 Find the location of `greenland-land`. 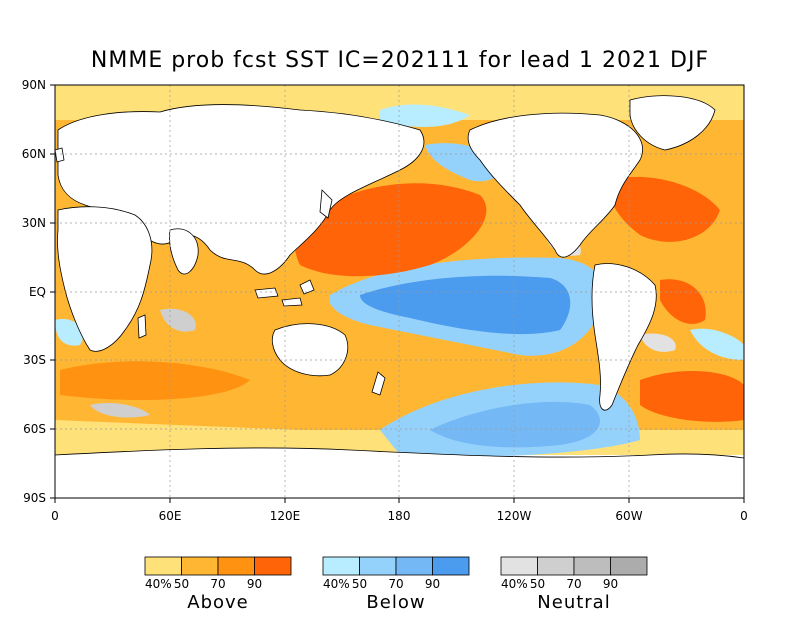

greenland-land is located at coordinates (672, 123).